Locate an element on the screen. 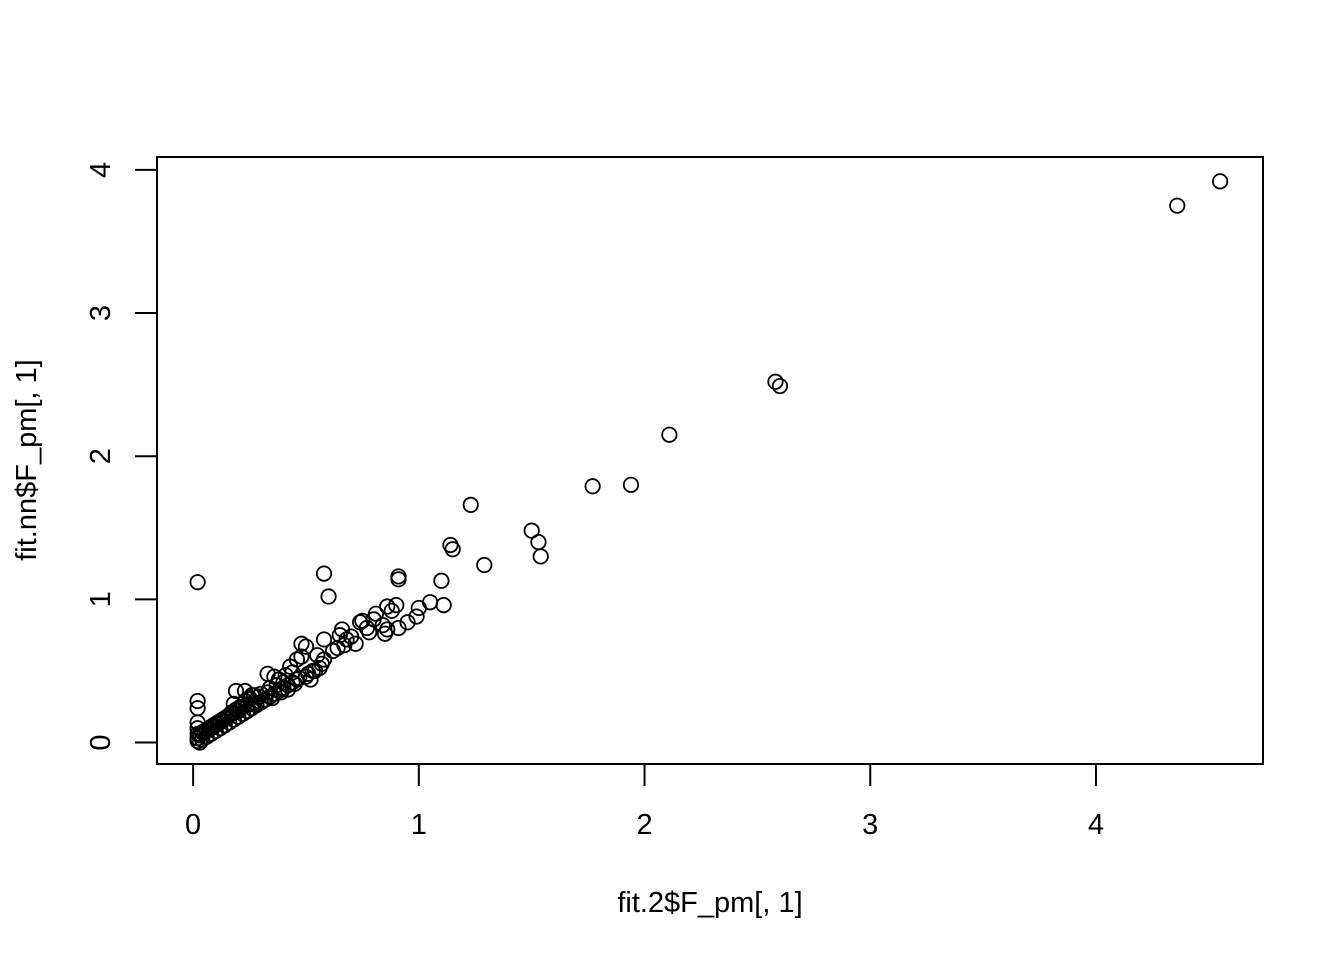 The image size is (1344, 960). x-tick-label: 2 is located at coordinates (644, 825).